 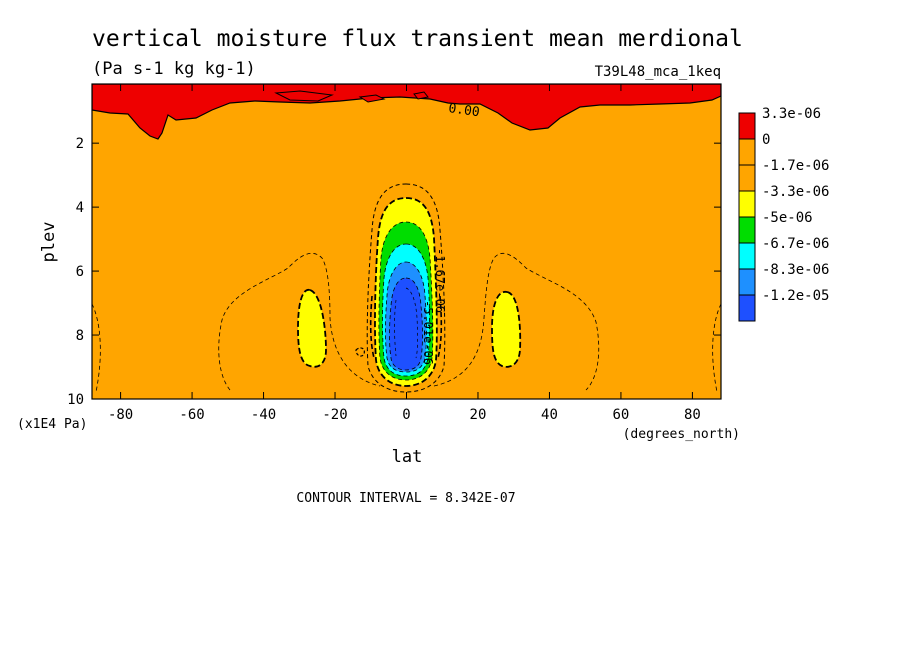 I want to click on contour-label-b: -5.01e-06, so click(x=428, y=332).